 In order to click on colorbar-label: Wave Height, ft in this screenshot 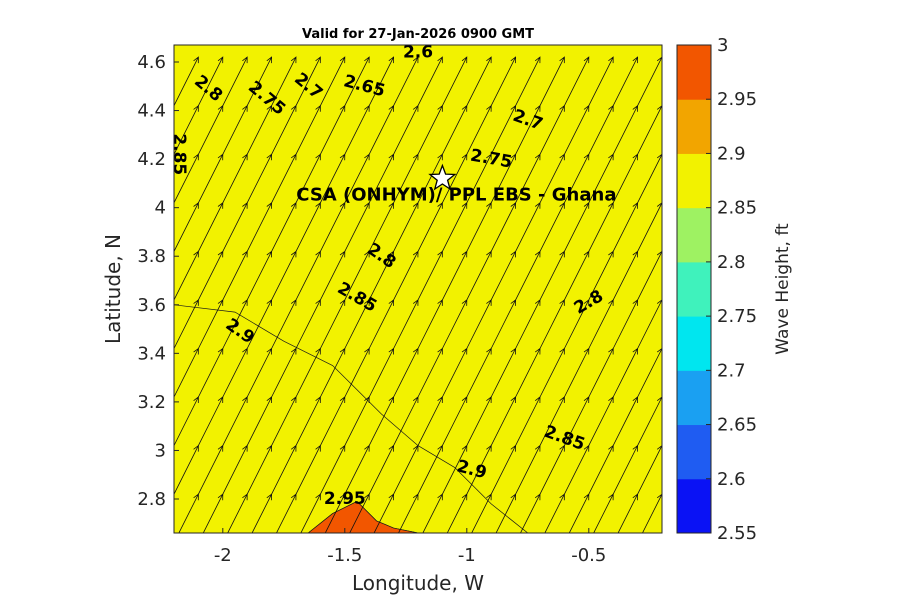, I will do `click(783, 289)`.